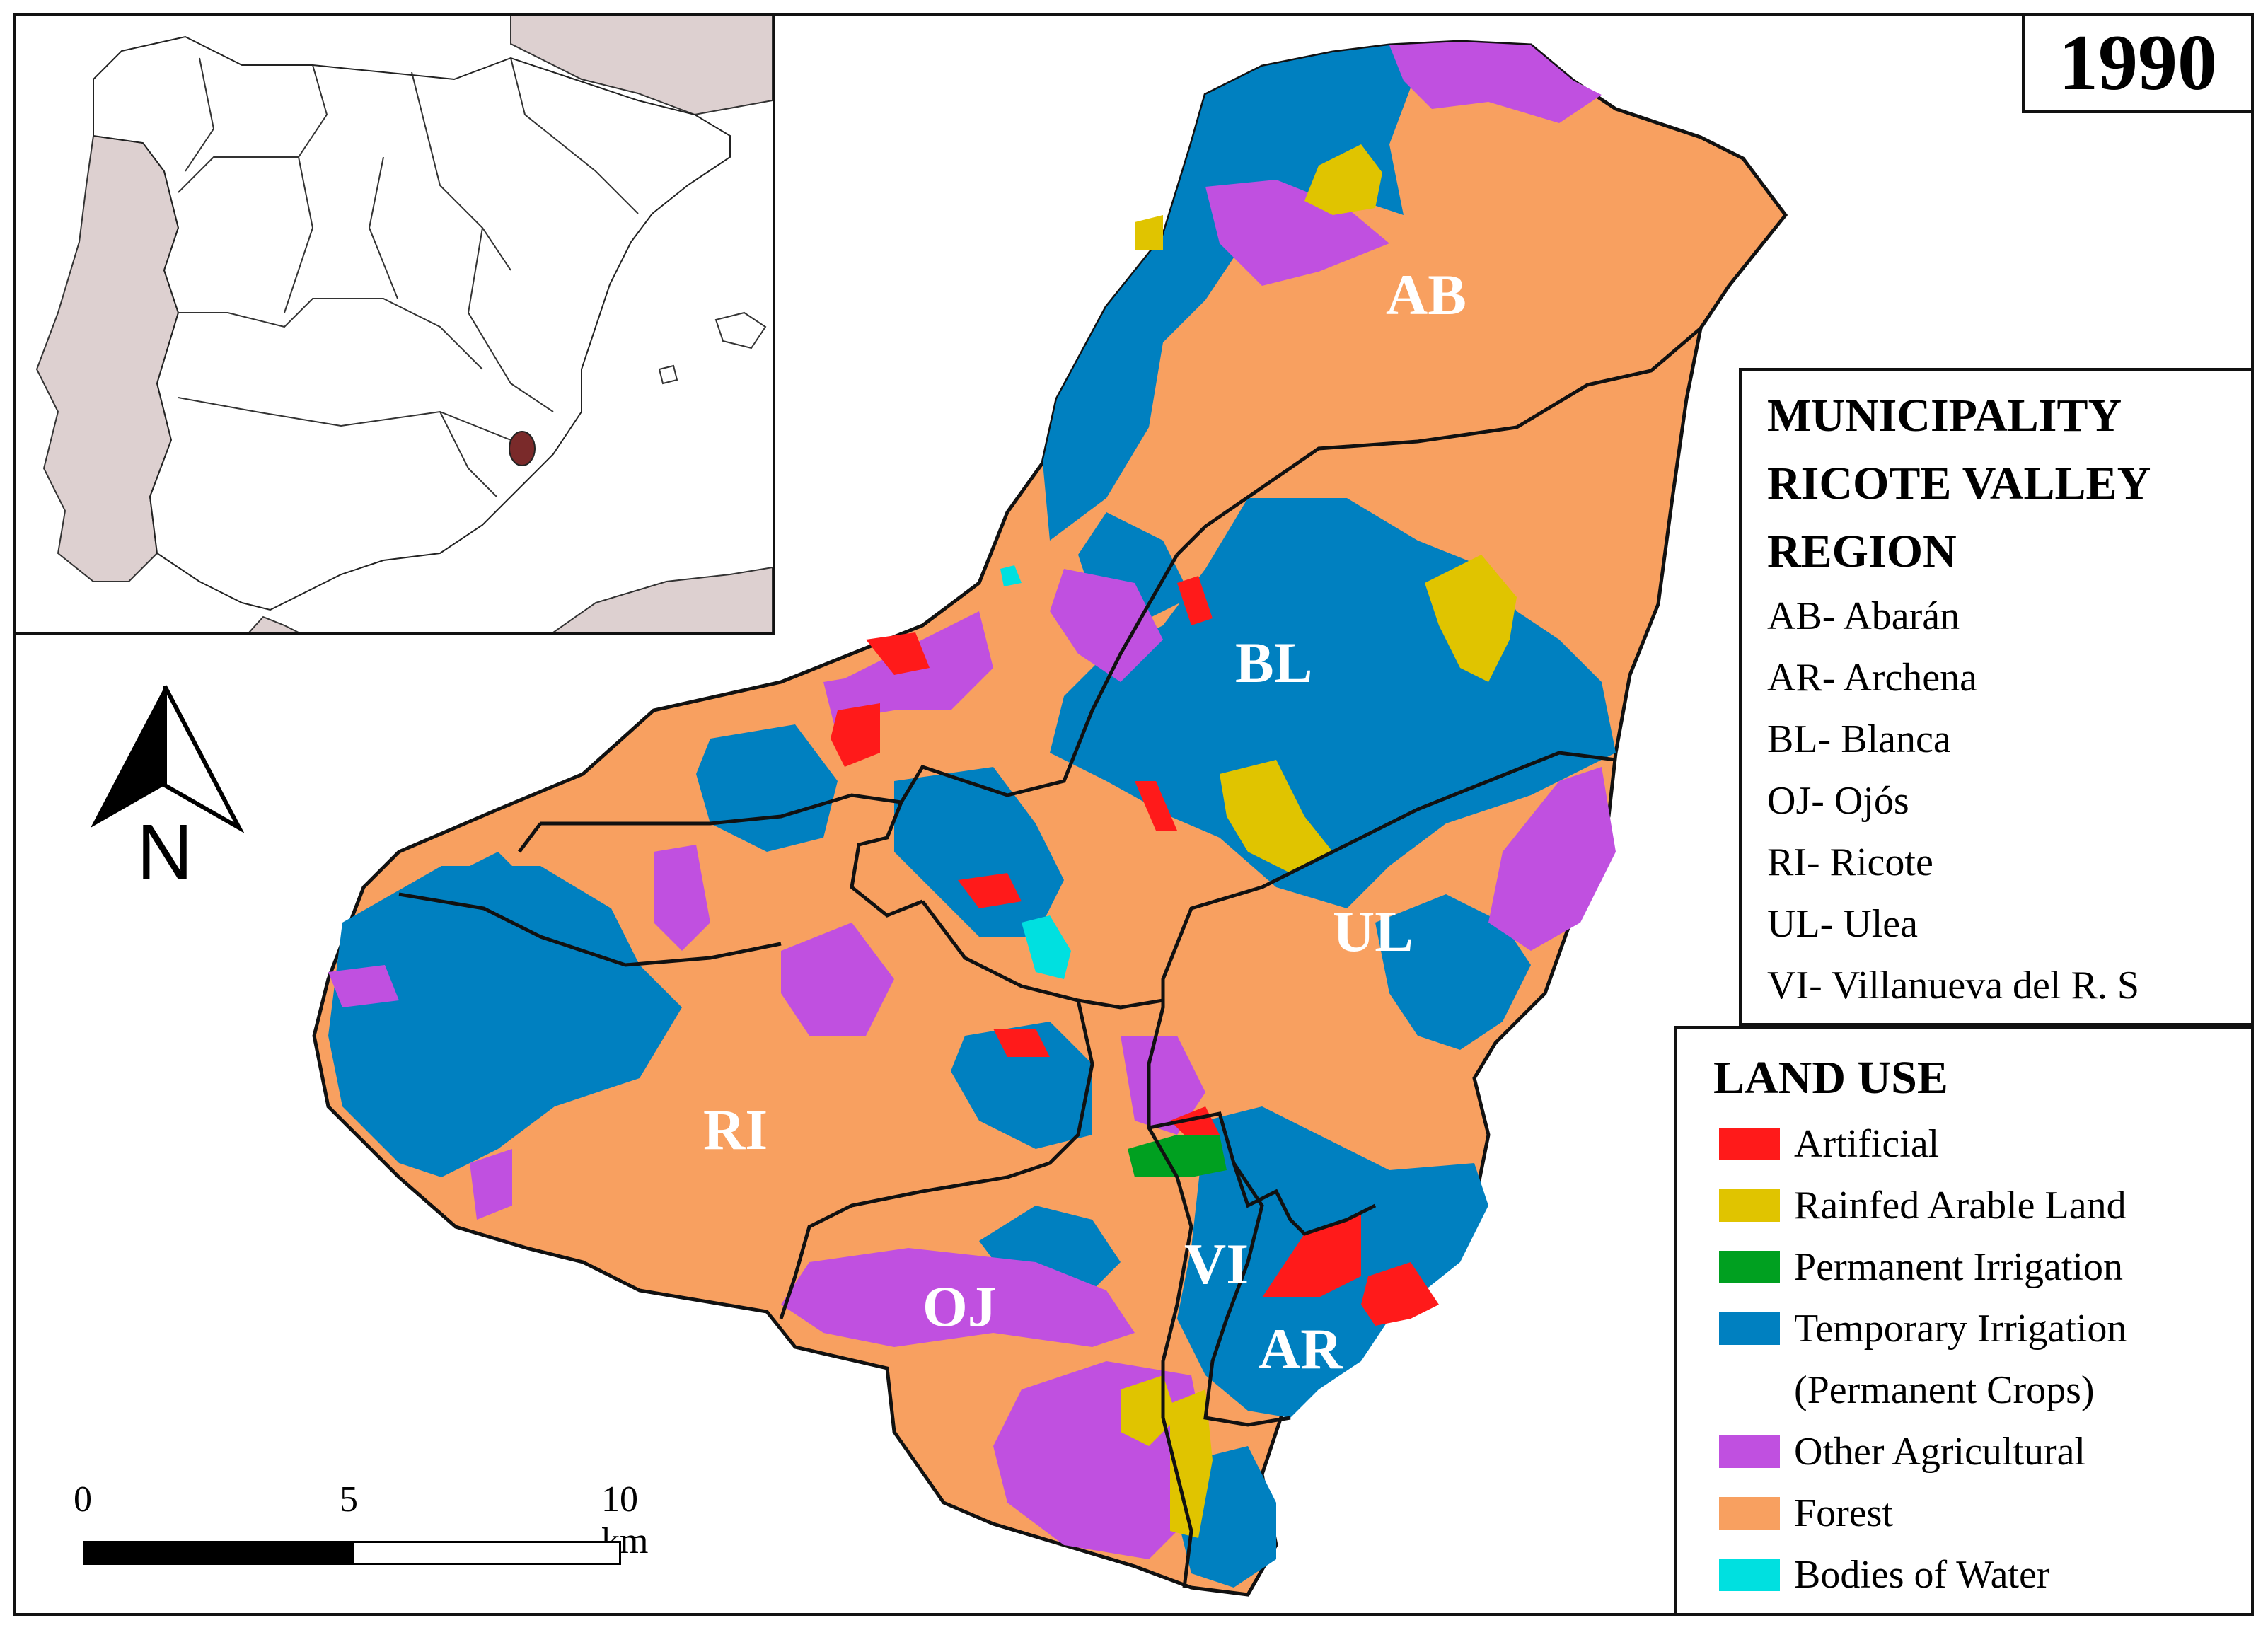 Image resolution: width=2268 pixels, height=1630 pixels. Describe the element at coordinates (1922, 1575) in the screenshot. I see `legend-label: Bodies of Water` at that location.